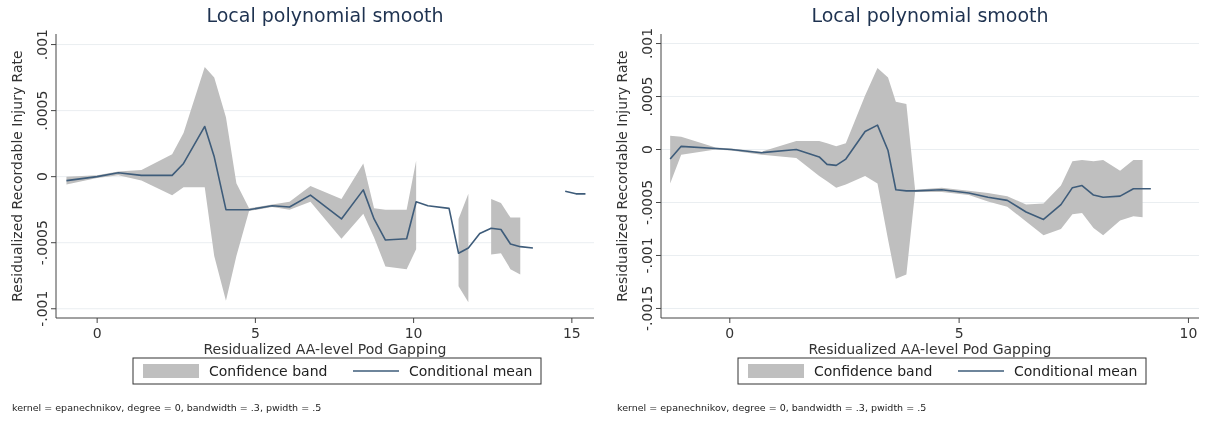 This screenshot has height=424, width=1209. Describe the element at coordinates (910, 172) in the screenshot. I see `line-series` at that location.